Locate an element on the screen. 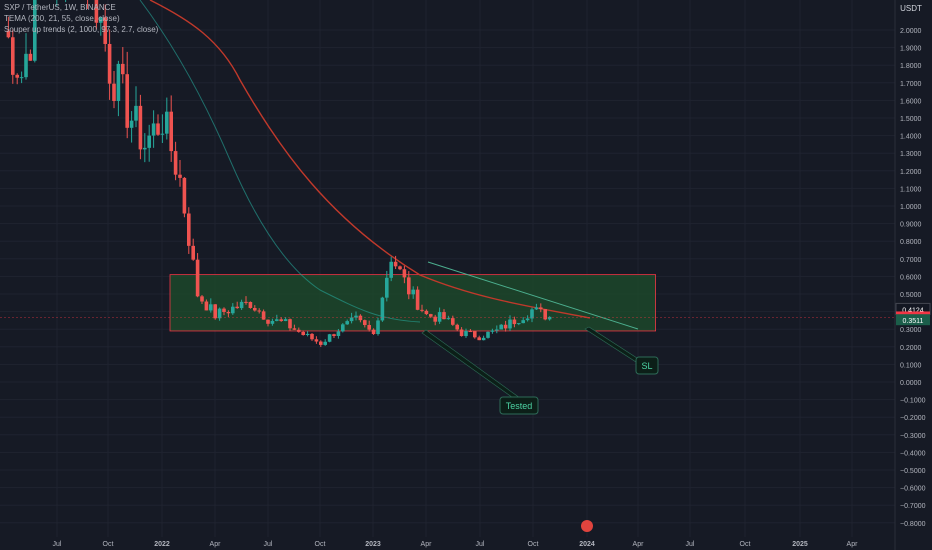 The width and height of the screenshot is (932, 550). y-tick-label: −0.4000 is located at coordinates (913, 453).